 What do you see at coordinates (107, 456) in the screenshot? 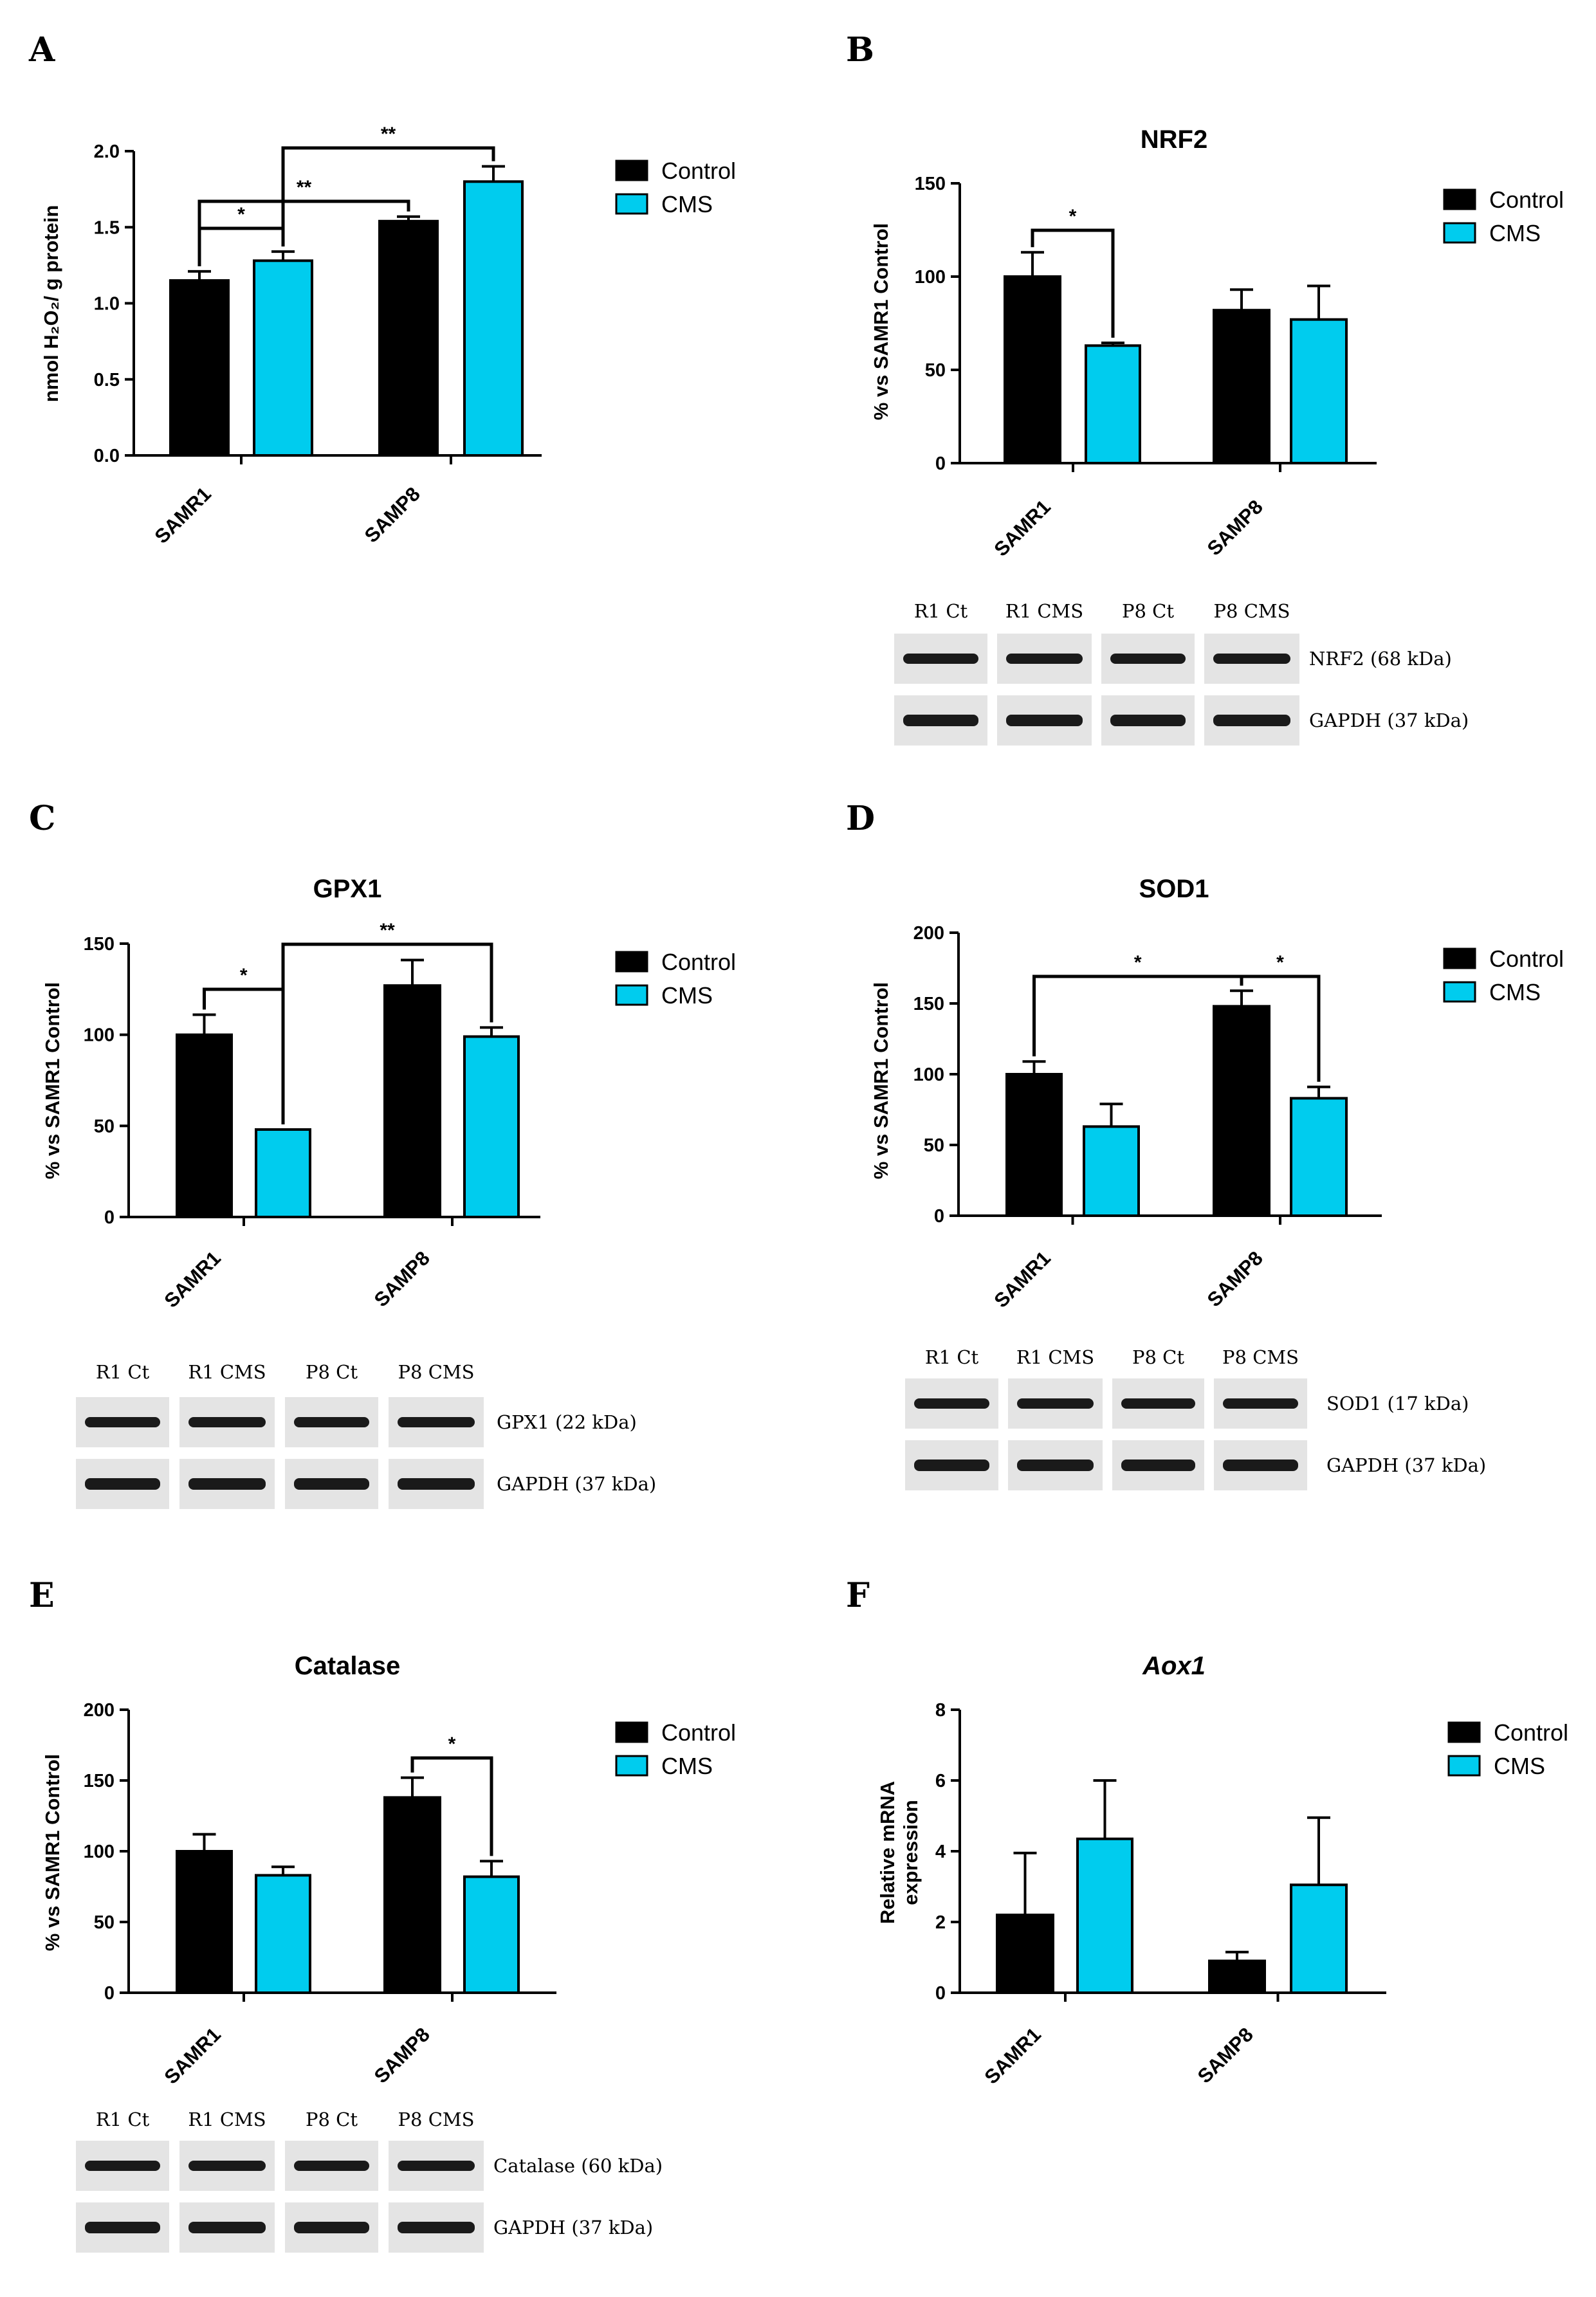
I see `y-tick-label: 0.0` at bounding box center [107, 456].